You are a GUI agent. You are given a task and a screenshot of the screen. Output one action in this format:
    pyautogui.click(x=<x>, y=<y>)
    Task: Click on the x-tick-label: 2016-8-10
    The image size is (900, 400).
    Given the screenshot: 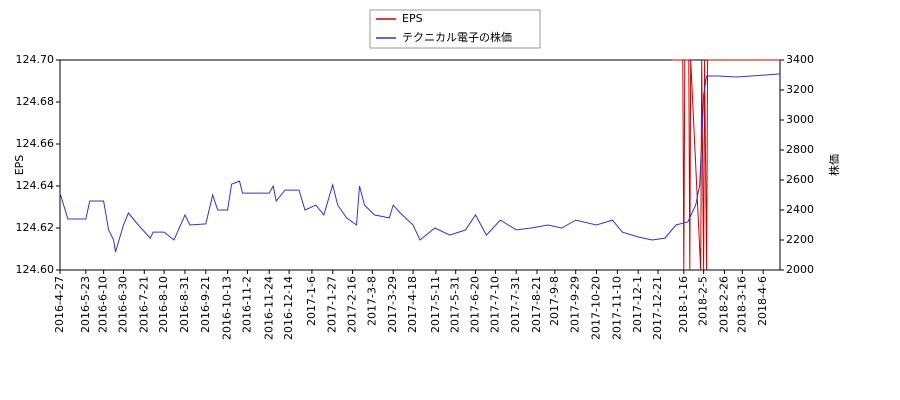 What is the action you would take?
    pyautogui.click(x=163, y=304)
    